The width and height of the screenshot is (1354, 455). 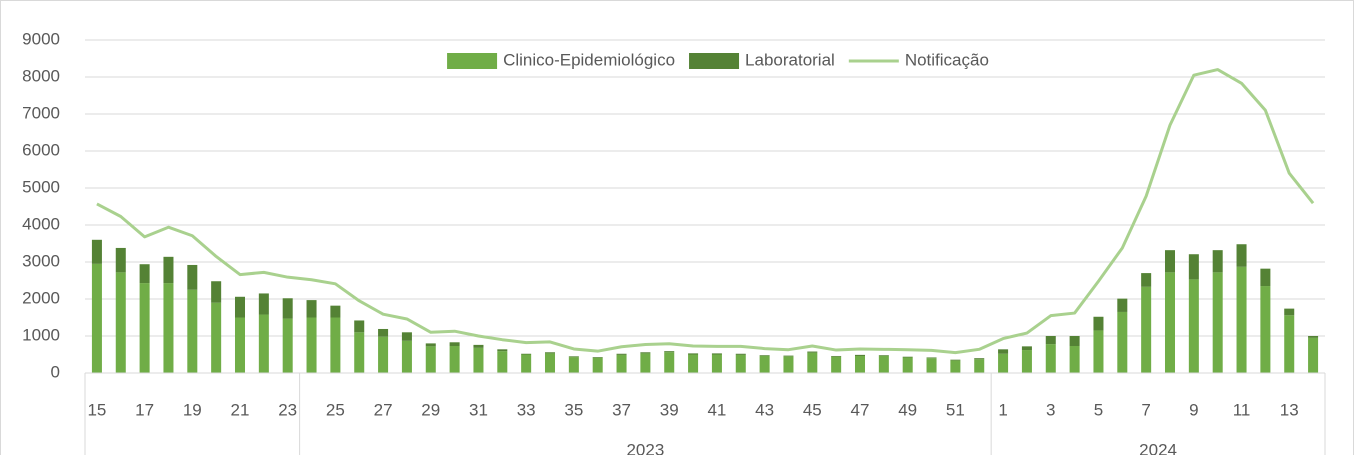 What do you see at coordinates (645, 447) in the screenshot?
I see `group-label: 2023` at bounding box center [645, 447].